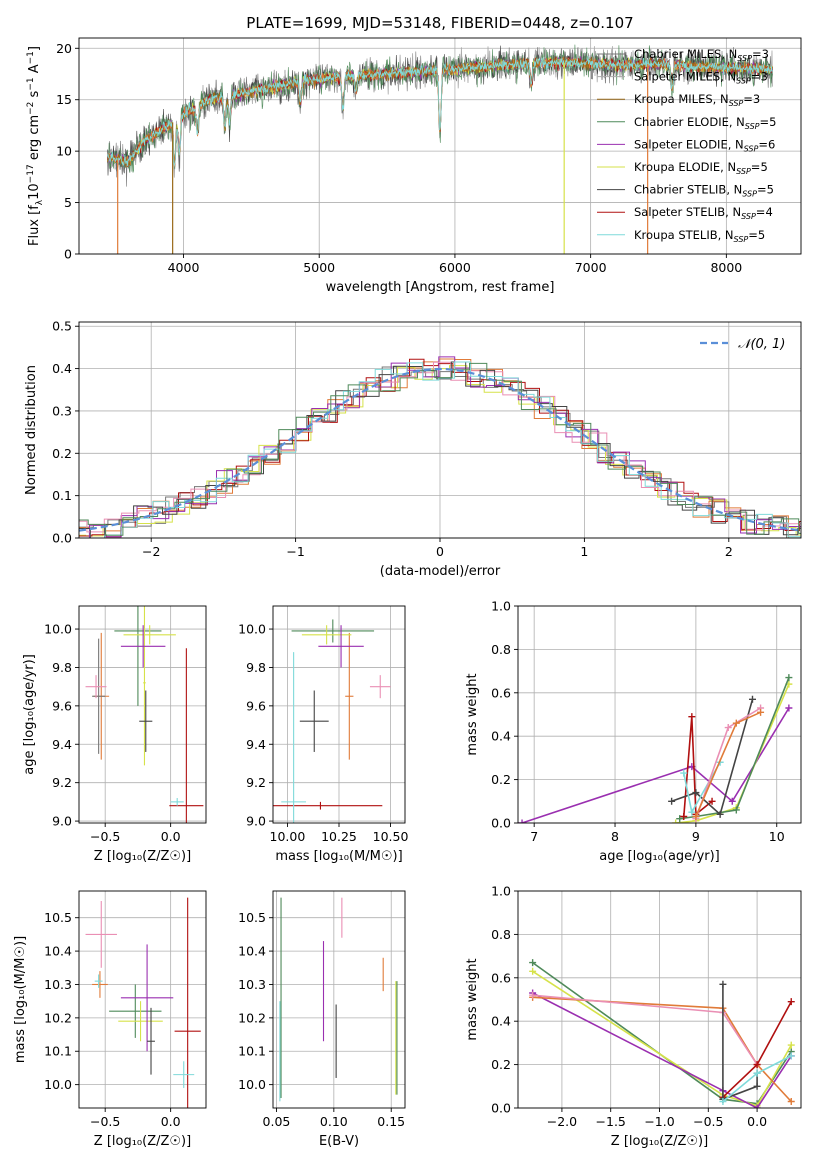 The height and width of the screenshot is (1170, 819). Describe the element at coordinates (31, 108) in the screenshot. I see `y-axis-label-part: −2` at that location.